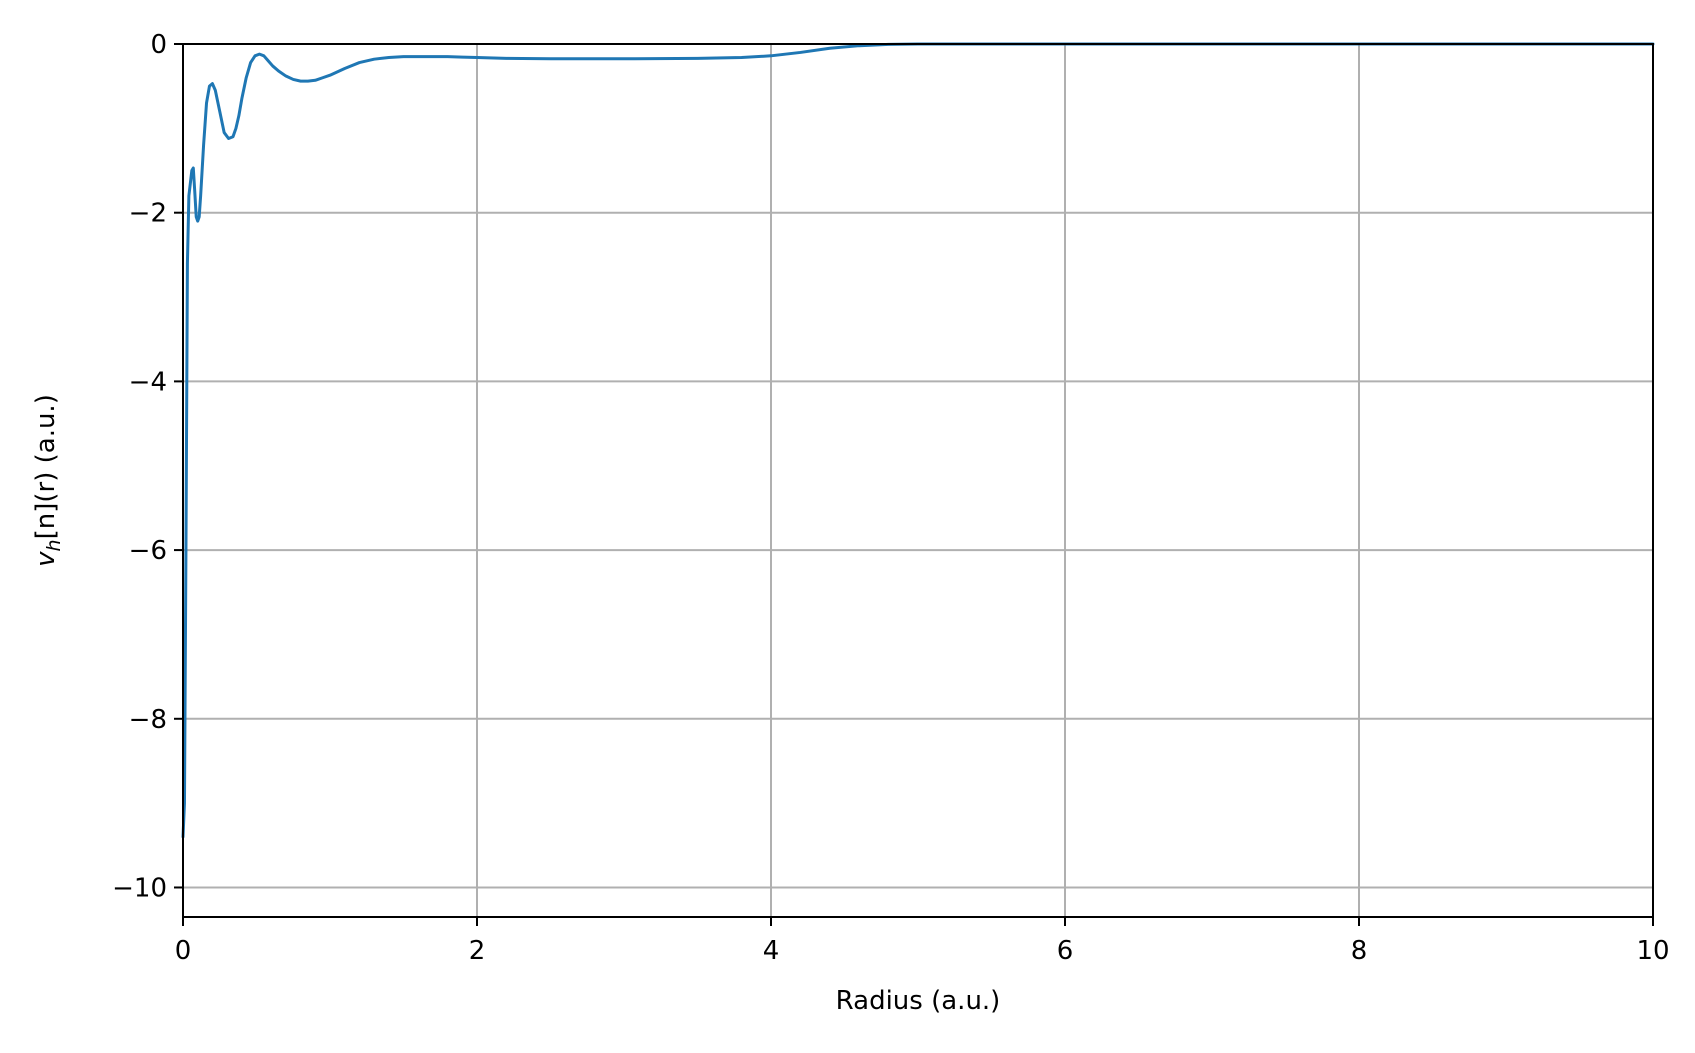  I want to click on y-tick-label: −8, so click(148, 720).